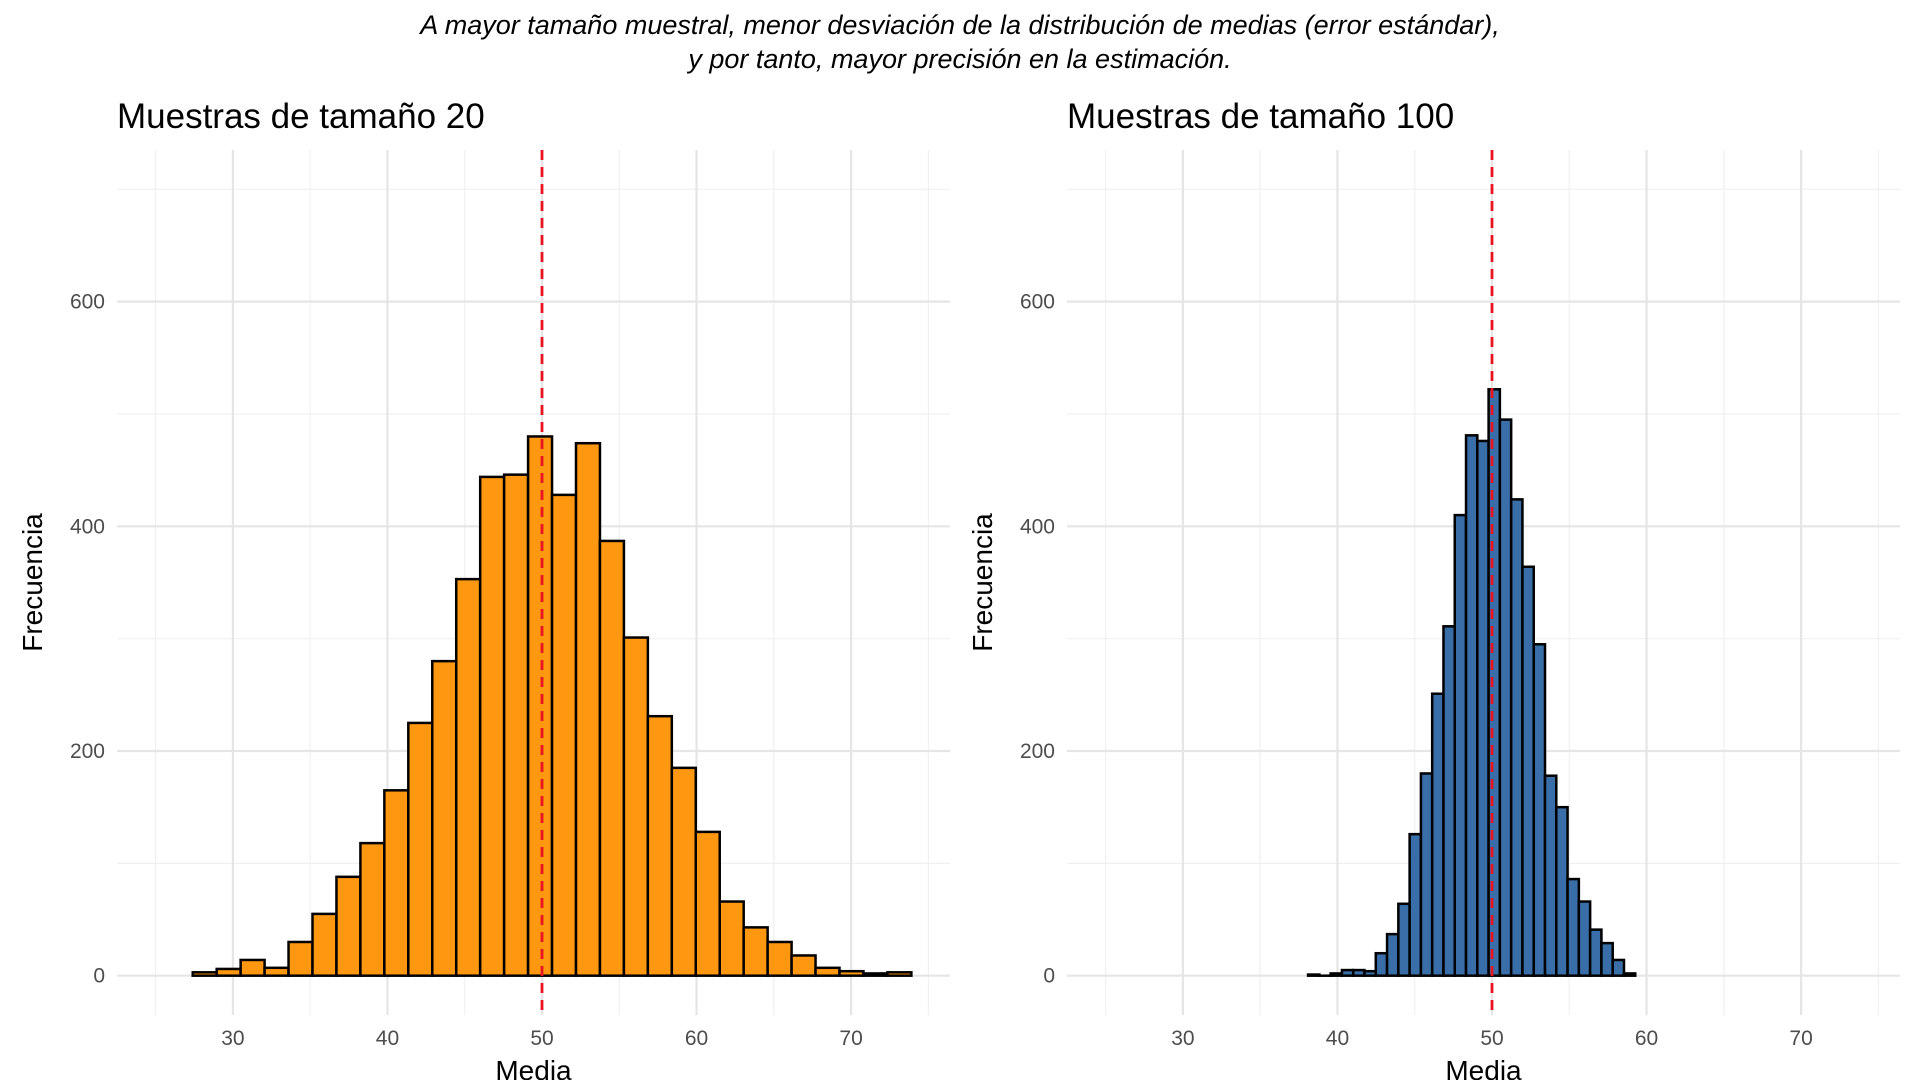  I want to click on panel-title-20: Muestras de tamaño 20, so click(301, 116).